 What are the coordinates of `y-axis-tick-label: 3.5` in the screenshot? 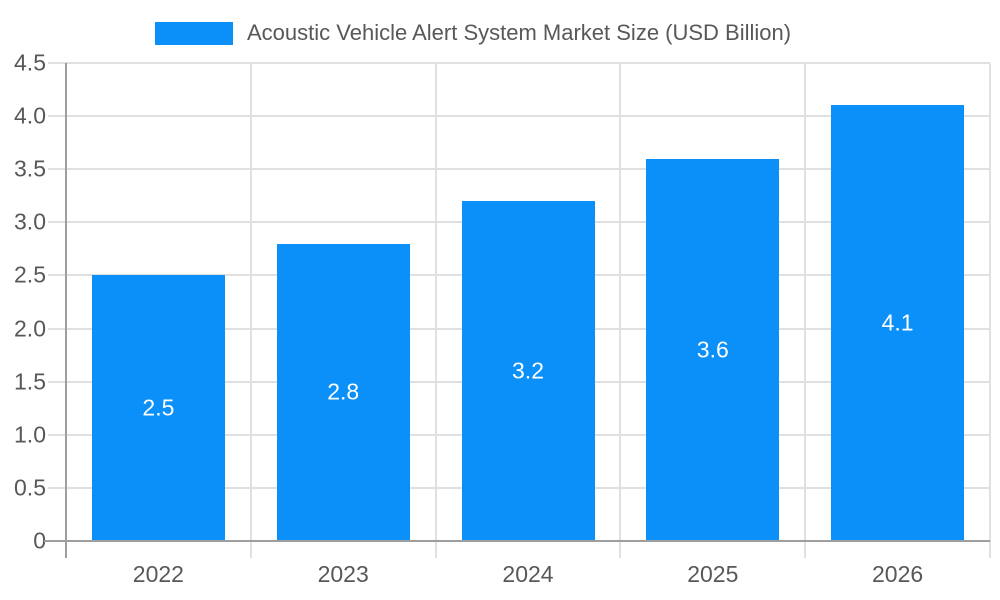 It's located at (30, 168).